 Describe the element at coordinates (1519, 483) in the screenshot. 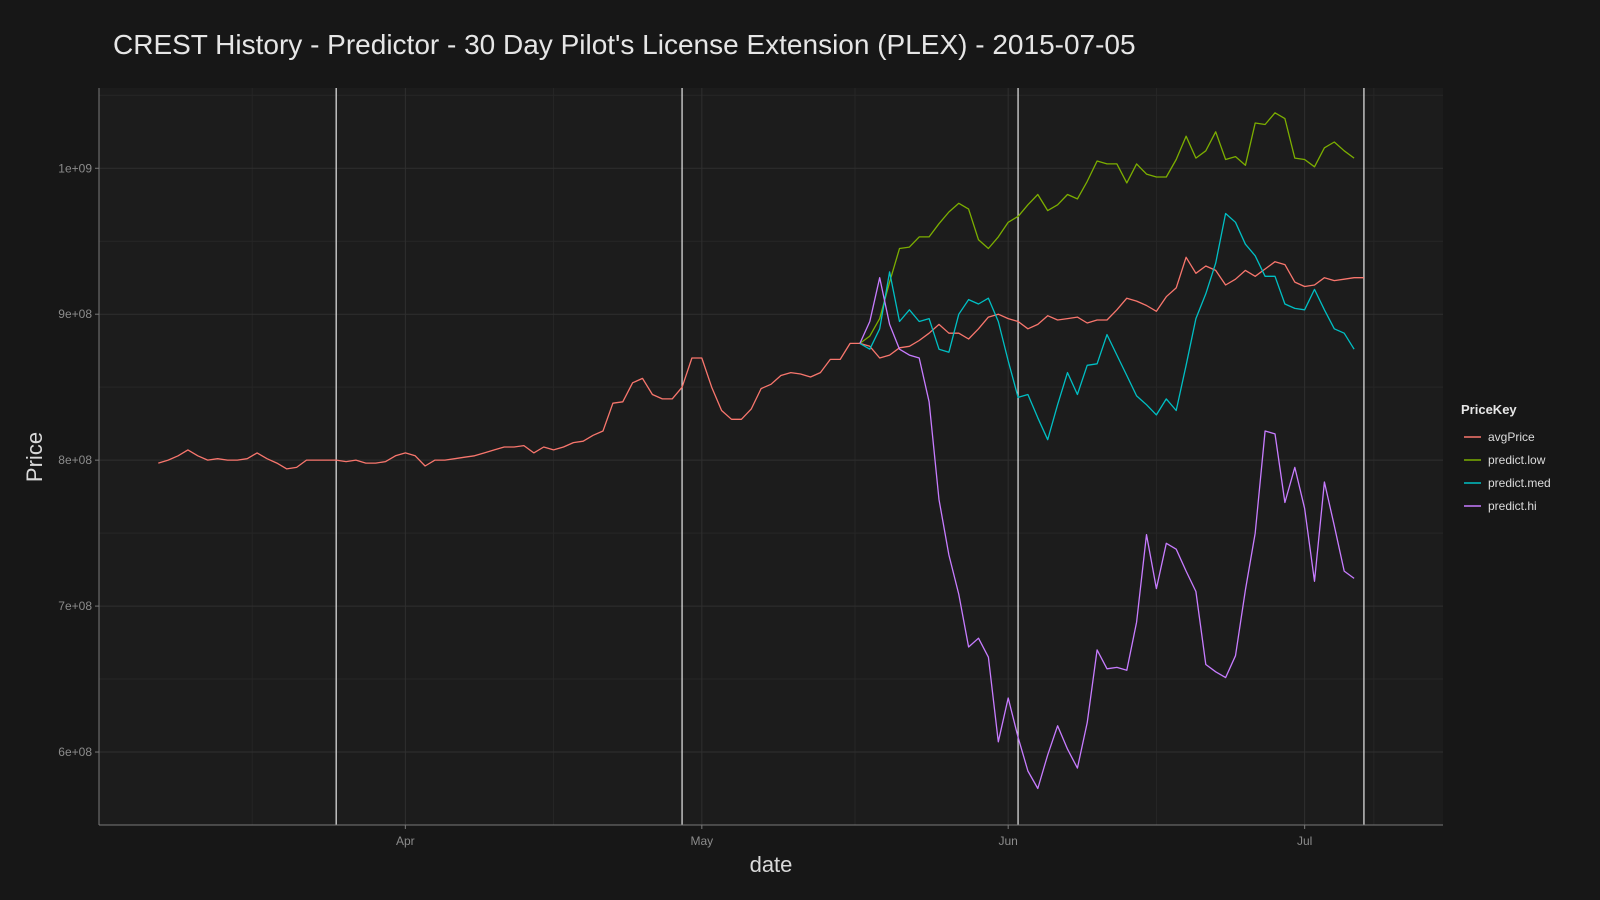

I see `legend-label-predict-med: predict.med` at that location.